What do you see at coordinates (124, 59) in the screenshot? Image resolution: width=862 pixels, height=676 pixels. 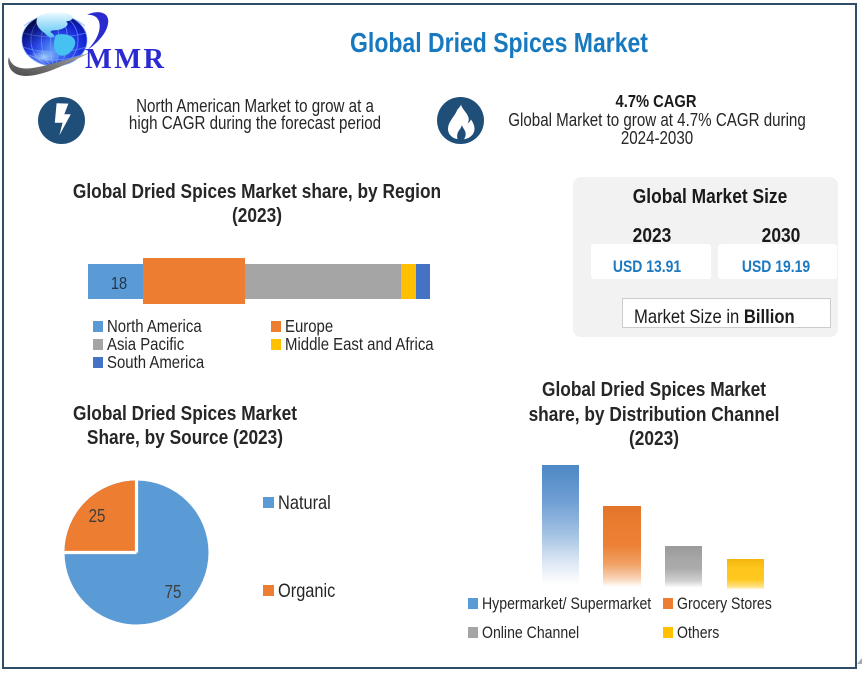 I see `svg-text: MMR` at bounding box center [124, 59].